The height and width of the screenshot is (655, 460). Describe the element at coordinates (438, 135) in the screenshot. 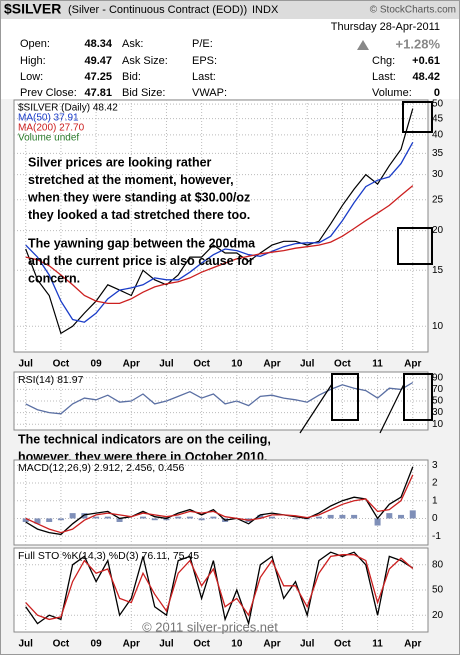

I see `y-tick-label: 40` at that location.